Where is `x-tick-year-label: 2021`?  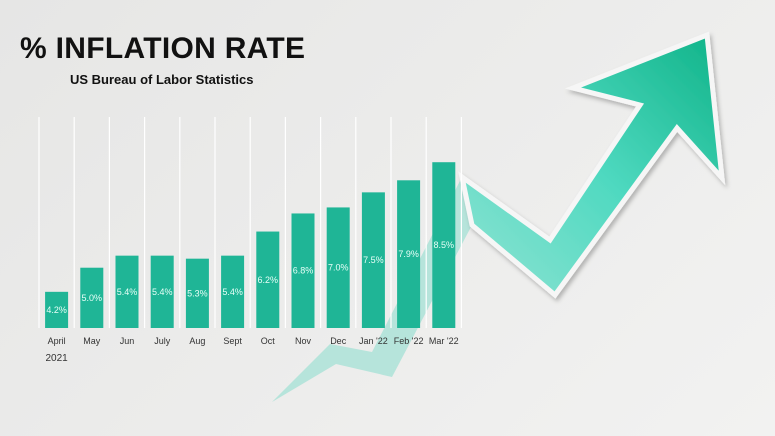
x-tick-year-label: 2021 is located at coordinates (56, 358).